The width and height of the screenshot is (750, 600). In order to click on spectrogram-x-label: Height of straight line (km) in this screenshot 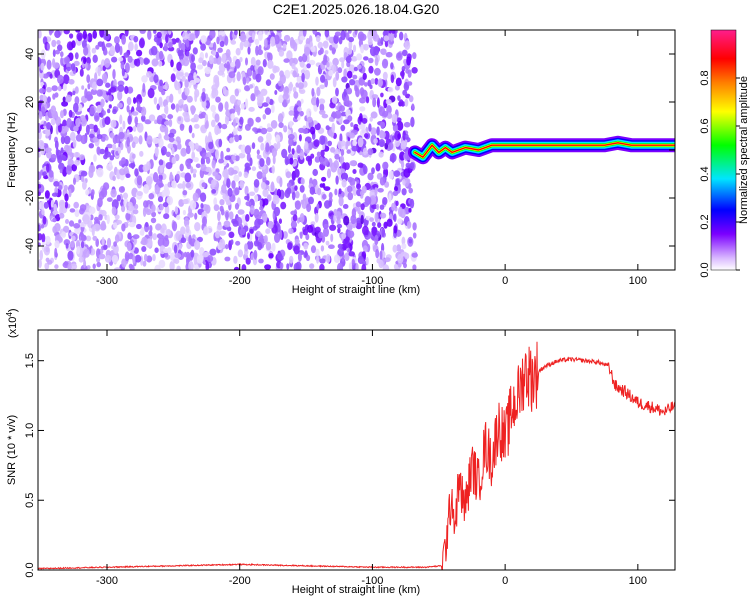, I will do `click(356, 290)`.